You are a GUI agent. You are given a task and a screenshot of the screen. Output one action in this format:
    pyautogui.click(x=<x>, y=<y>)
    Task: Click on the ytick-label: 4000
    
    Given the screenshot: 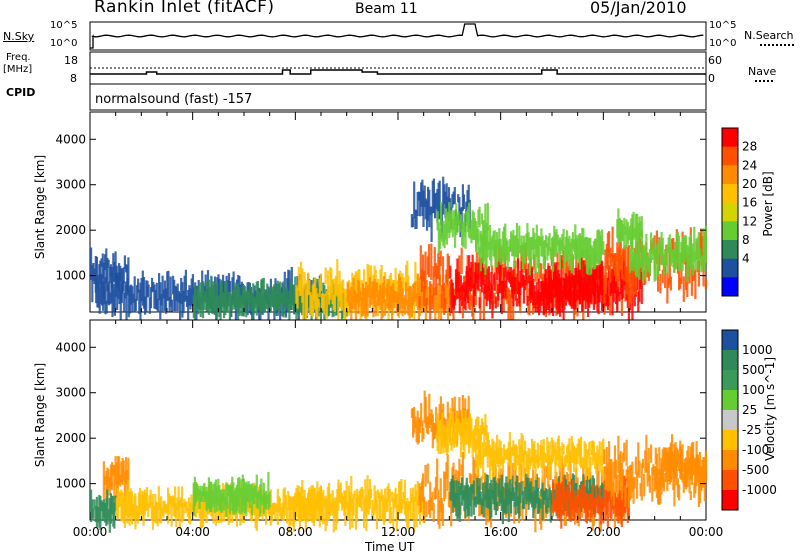 What is the action you would take?
    pyautogui.click(x=70, y=139)
    